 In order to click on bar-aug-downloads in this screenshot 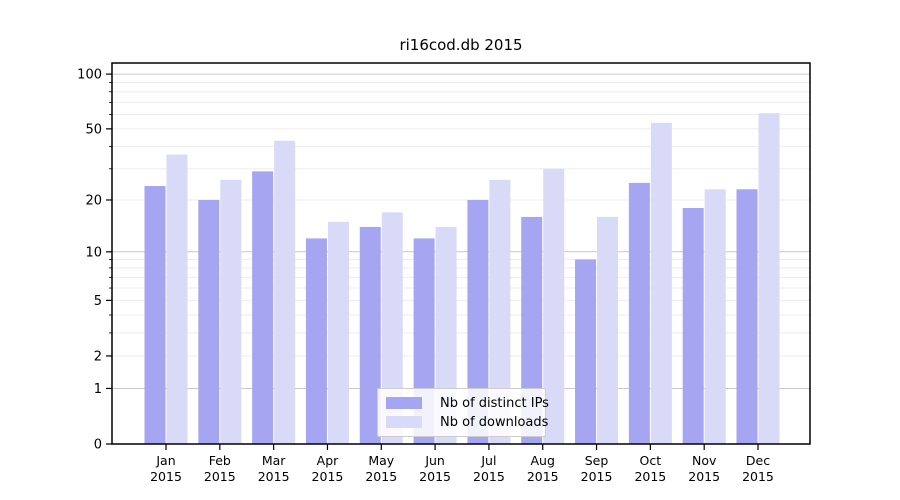, I will do `click(554, 306)`.